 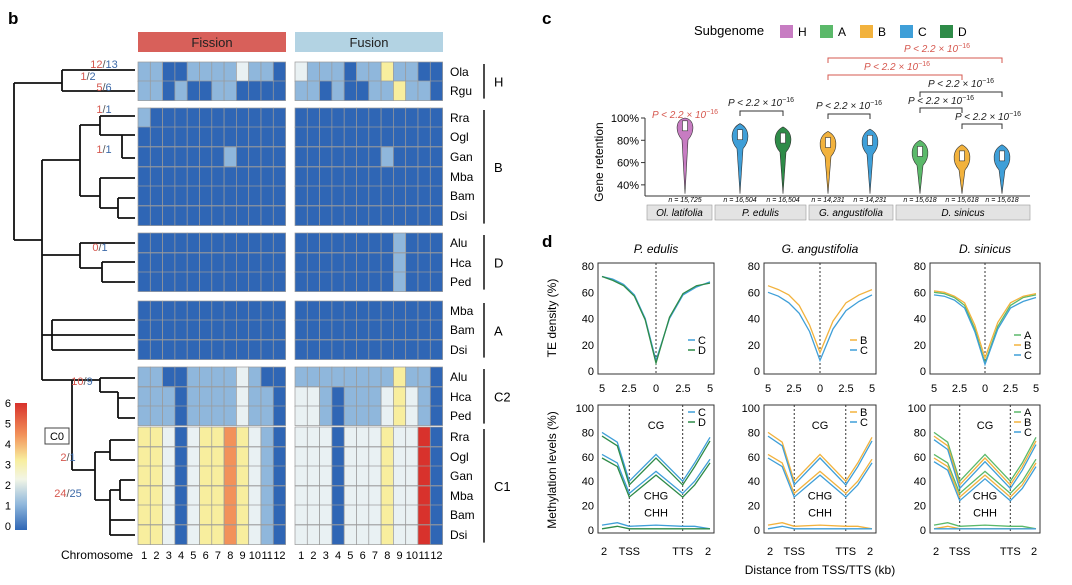 What do you see at coordinates (230, 556) in the screenshot?
I see `fission-chromosome-label: 8` at bounding box center [230, 556].